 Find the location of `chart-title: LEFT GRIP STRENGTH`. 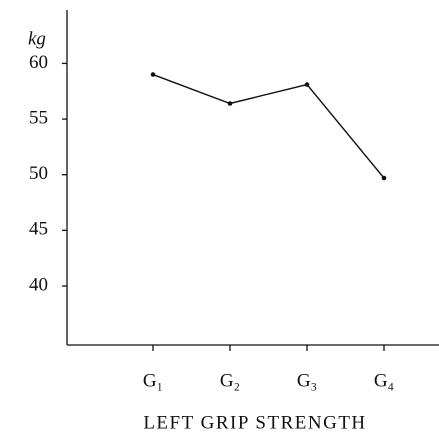

chart-title: LEFT GRIP STRENGTH is located at coordinates (254, 422).